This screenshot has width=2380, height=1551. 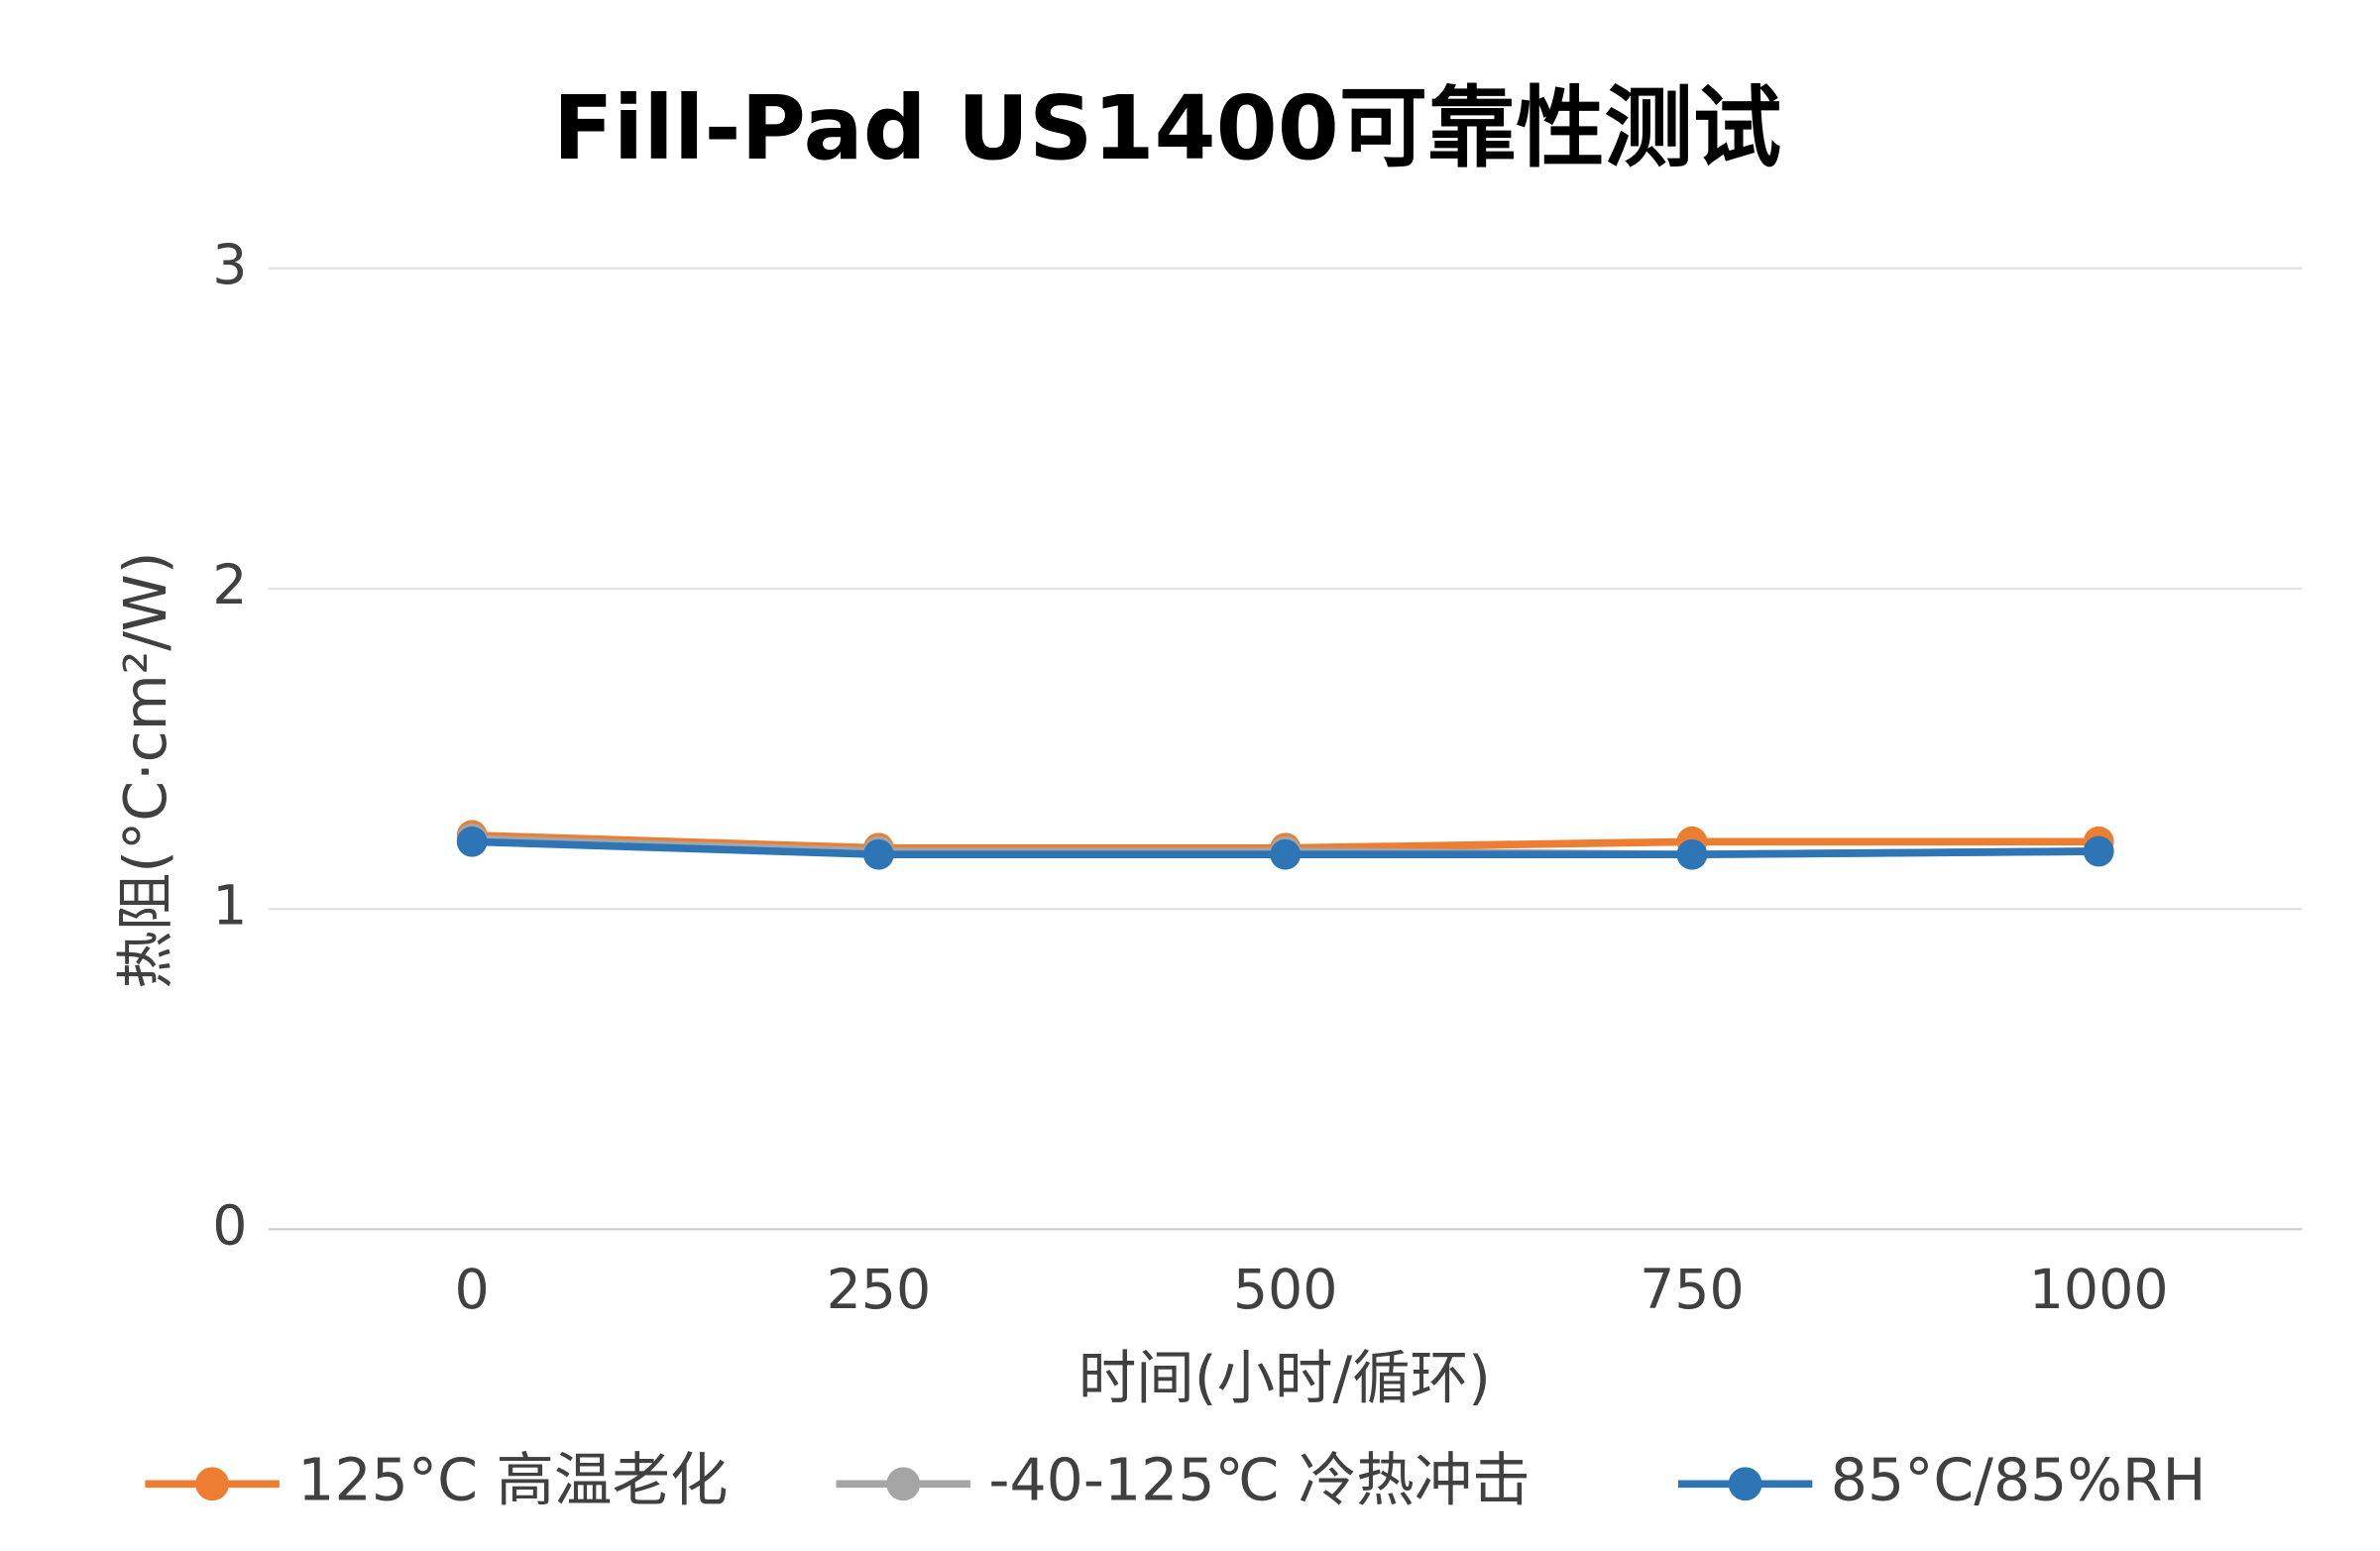 I want to click on x-tick-label: 1000, so click(x=2099, y=1291).